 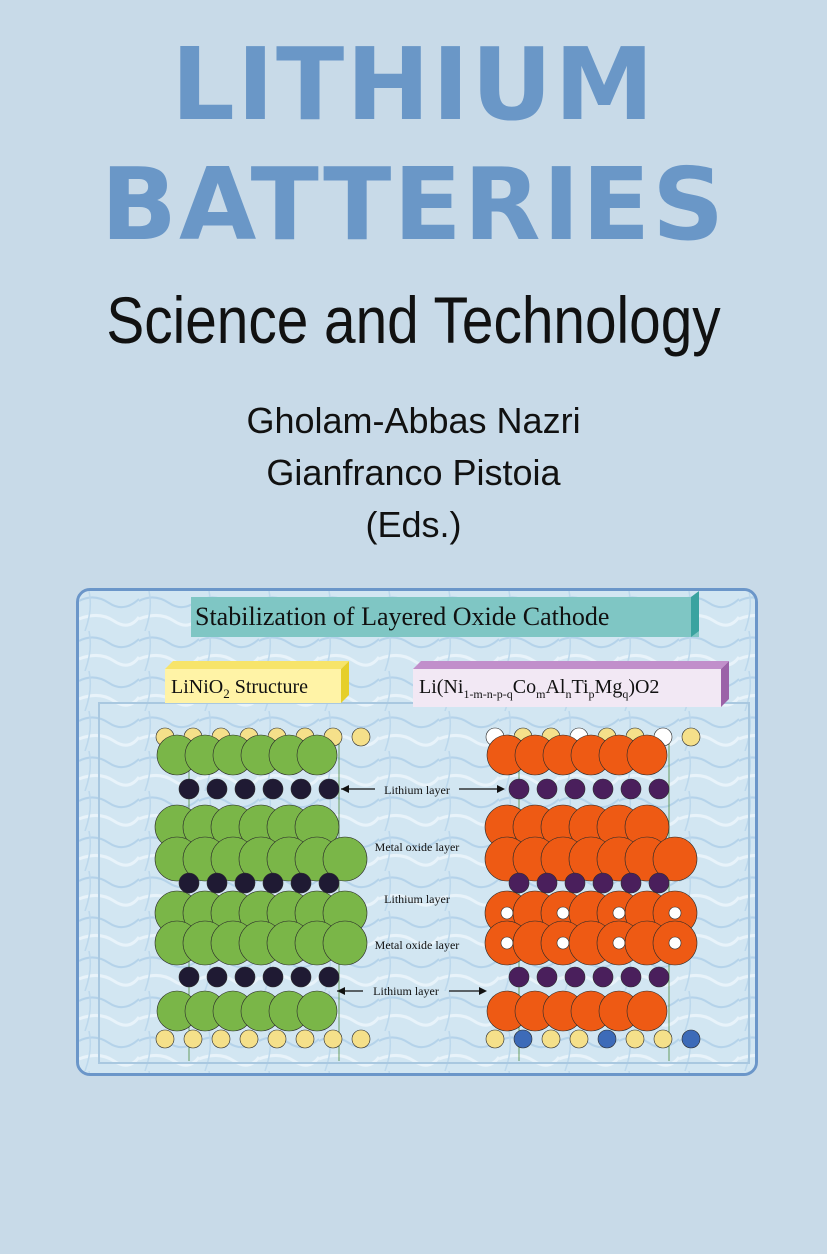 I want to click on editor-name-1: Gholam-Abbas Nazri, so click(x=413, y=420).